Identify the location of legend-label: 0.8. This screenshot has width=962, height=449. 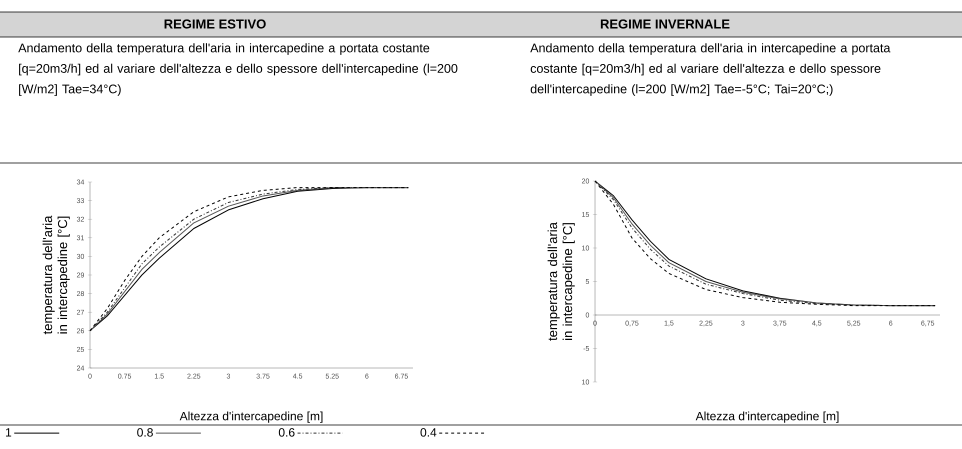
(145, 432).